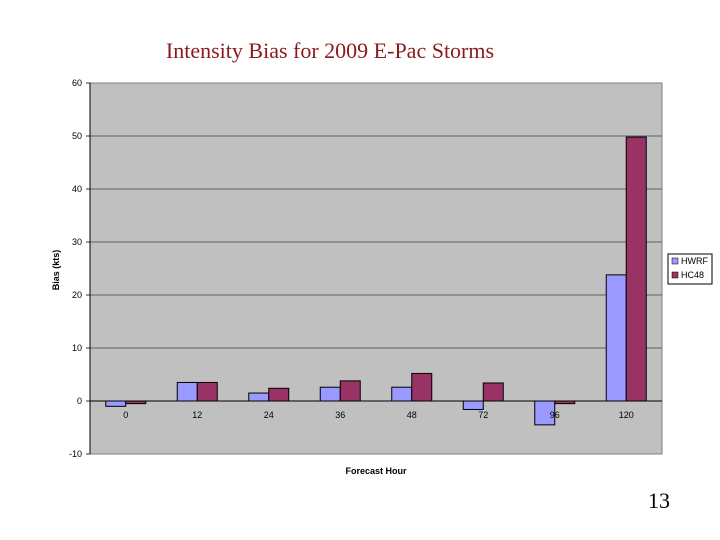  I want to click on y-tick-label-2: 10, so click(77, 348).